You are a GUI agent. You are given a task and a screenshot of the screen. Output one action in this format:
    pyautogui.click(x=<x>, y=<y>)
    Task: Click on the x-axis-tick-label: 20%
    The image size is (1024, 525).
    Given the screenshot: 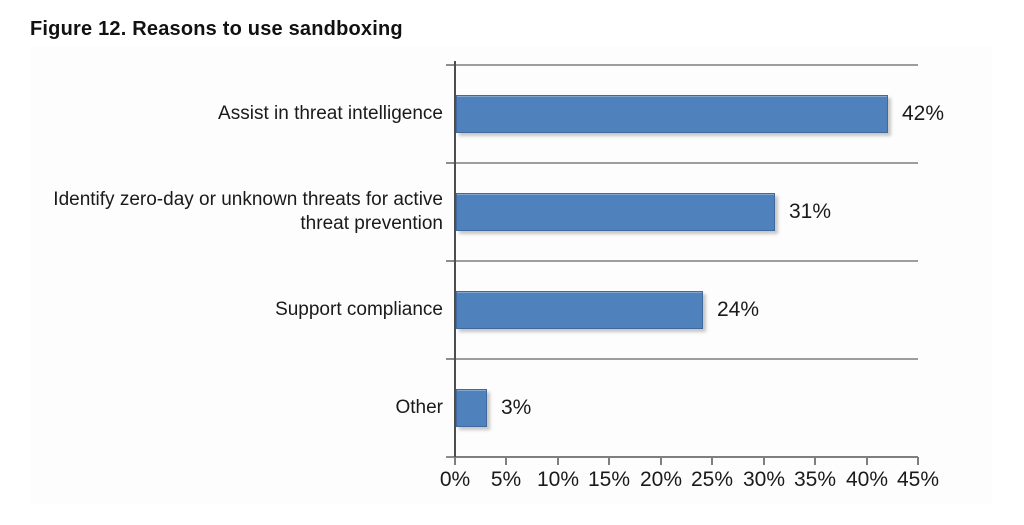 What is the action you would take?
    pyautogui.click(x=661, y=479)
    